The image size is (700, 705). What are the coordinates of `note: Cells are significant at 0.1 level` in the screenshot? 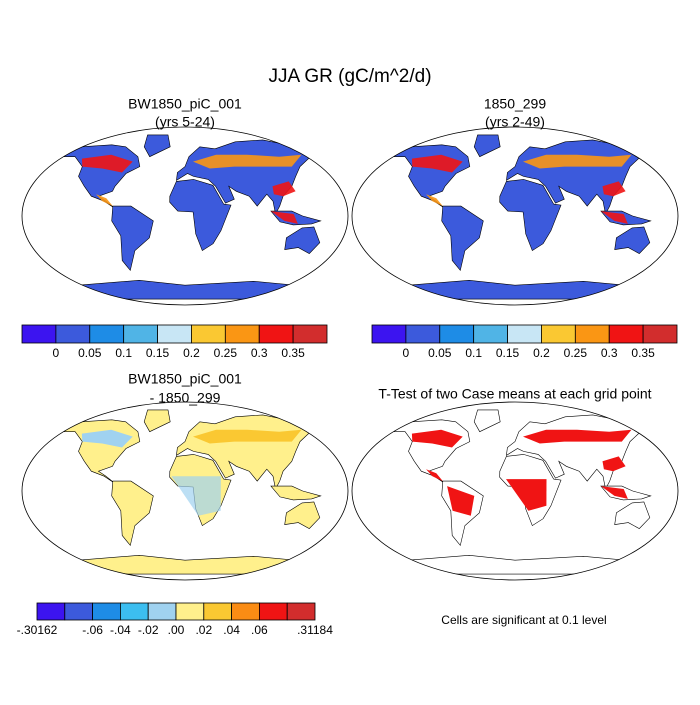 It's located at (523, 620).